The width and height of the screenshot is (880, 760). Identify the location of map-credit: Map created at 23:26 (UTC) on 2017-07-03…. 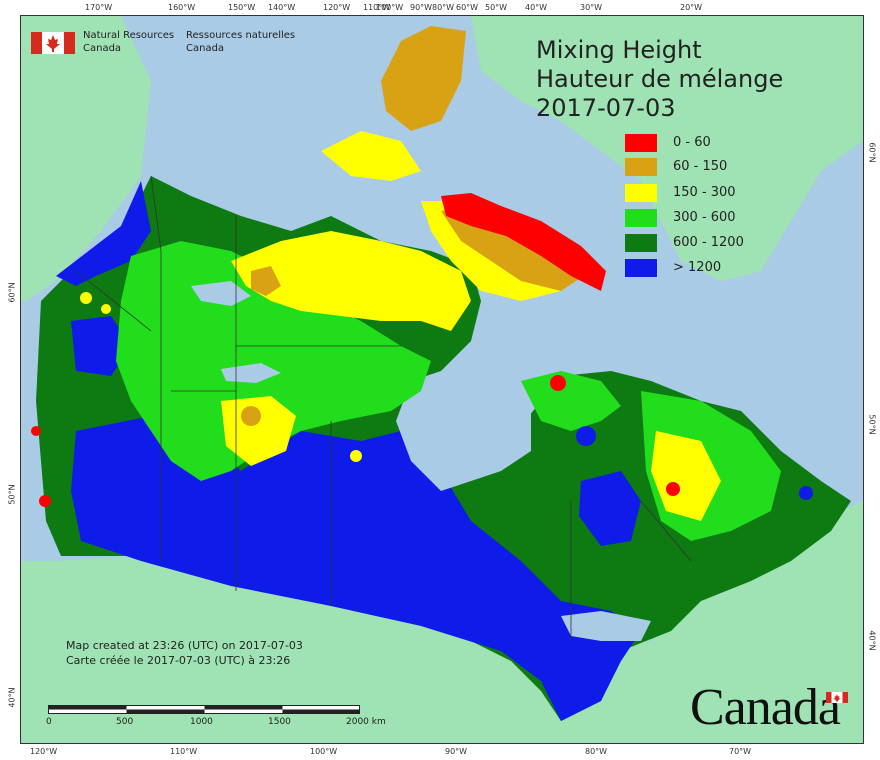
(184, 653).